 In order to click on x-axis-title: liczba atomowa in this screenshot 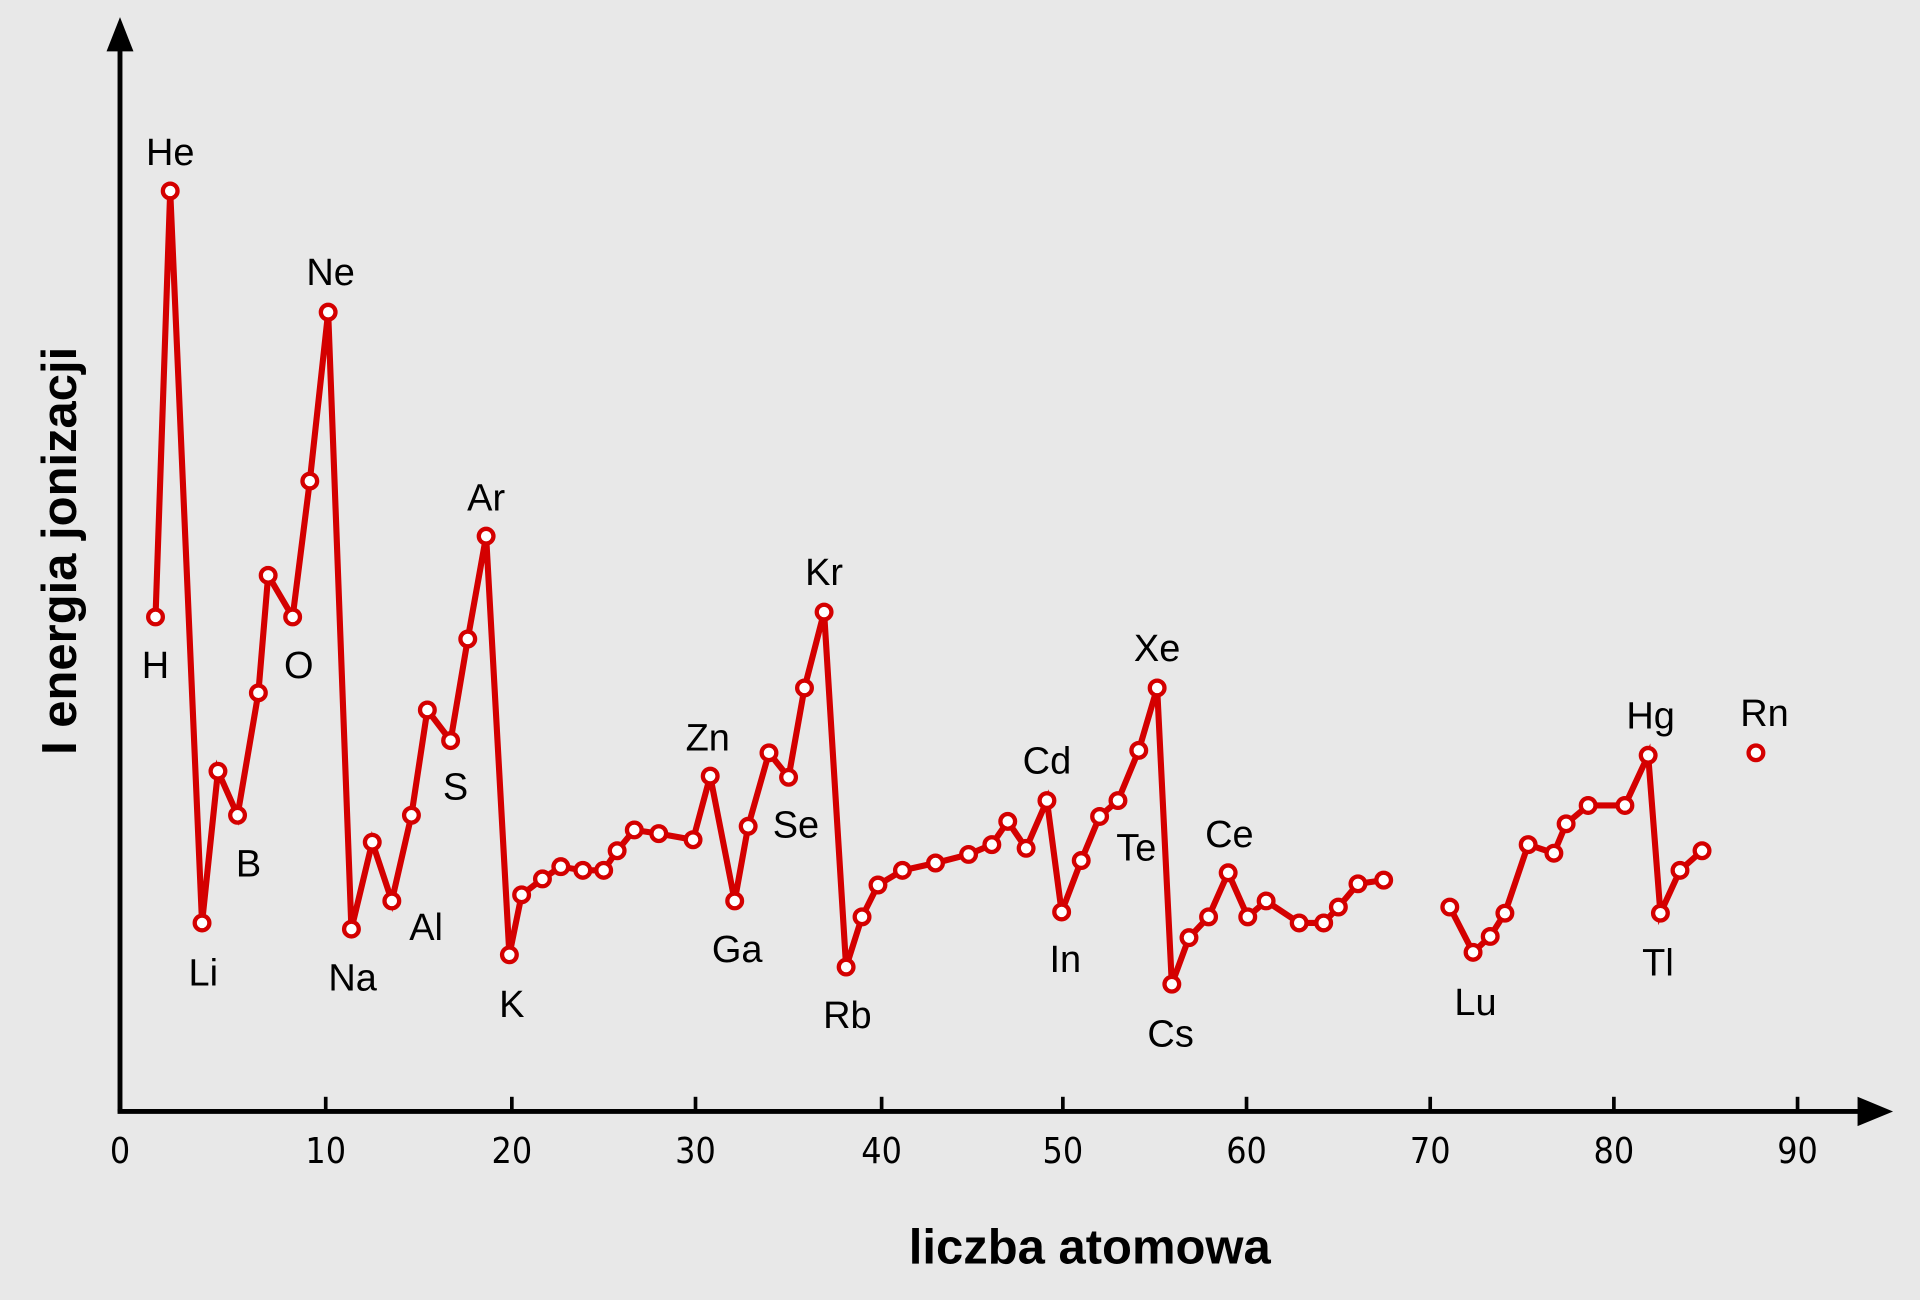, I will do `click(1090, 1247)`.